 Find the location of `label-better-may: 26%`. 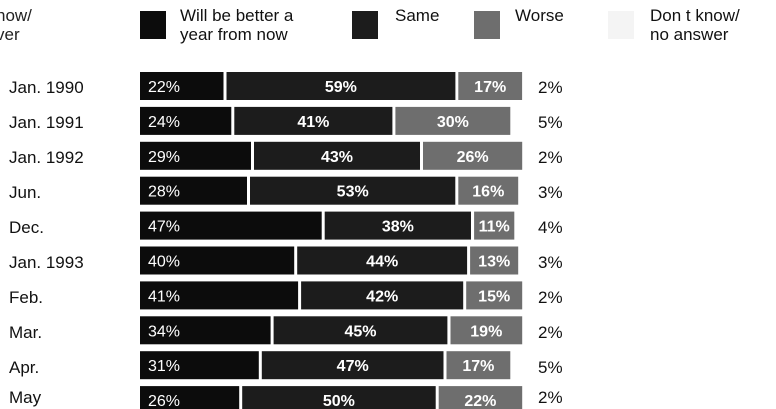

label-better-may: 26% is located at coordinates (164, 401).